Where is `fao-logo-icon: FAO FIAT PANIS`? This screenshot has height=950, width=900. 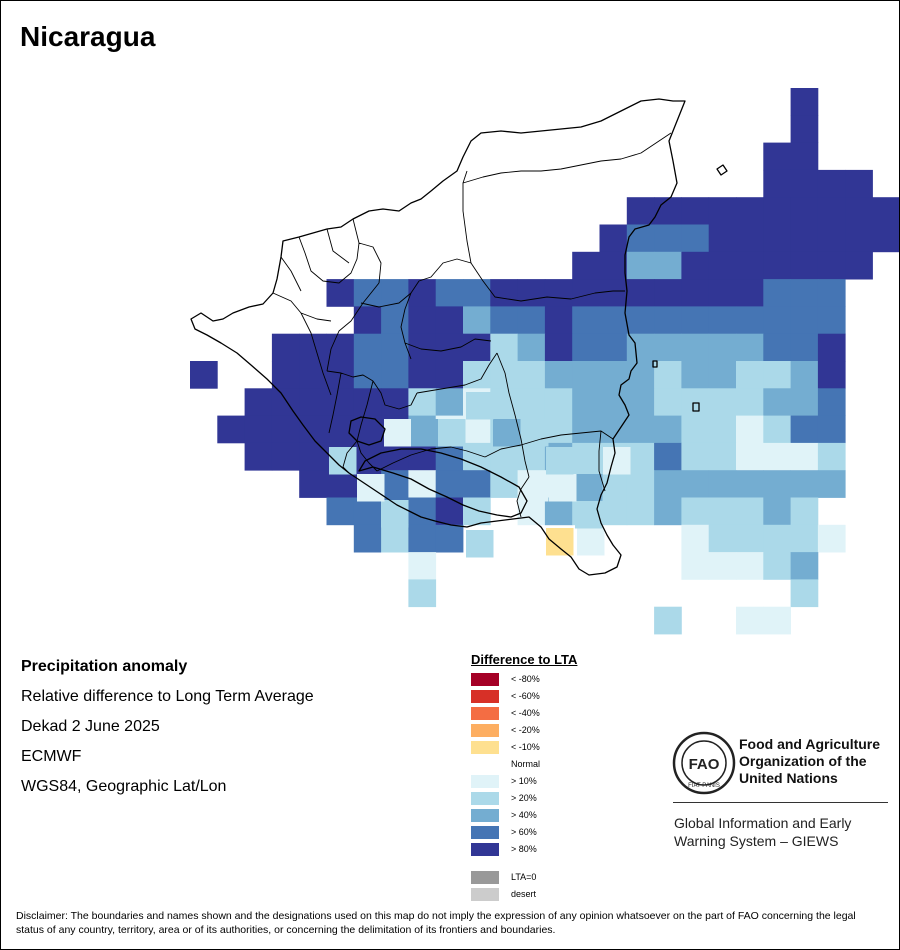
fao-logo-icon: FAO FIAT PANIS is located at coordinates (704, 763).